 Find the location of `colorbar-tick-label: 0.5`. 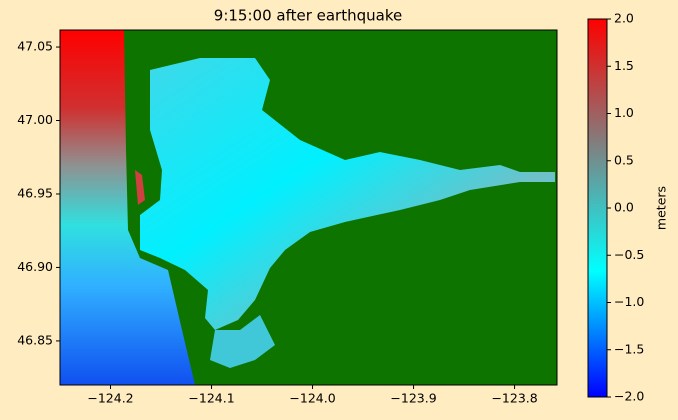

colorbar-tick-label: 0.5 is located at coordinates (624, 159).